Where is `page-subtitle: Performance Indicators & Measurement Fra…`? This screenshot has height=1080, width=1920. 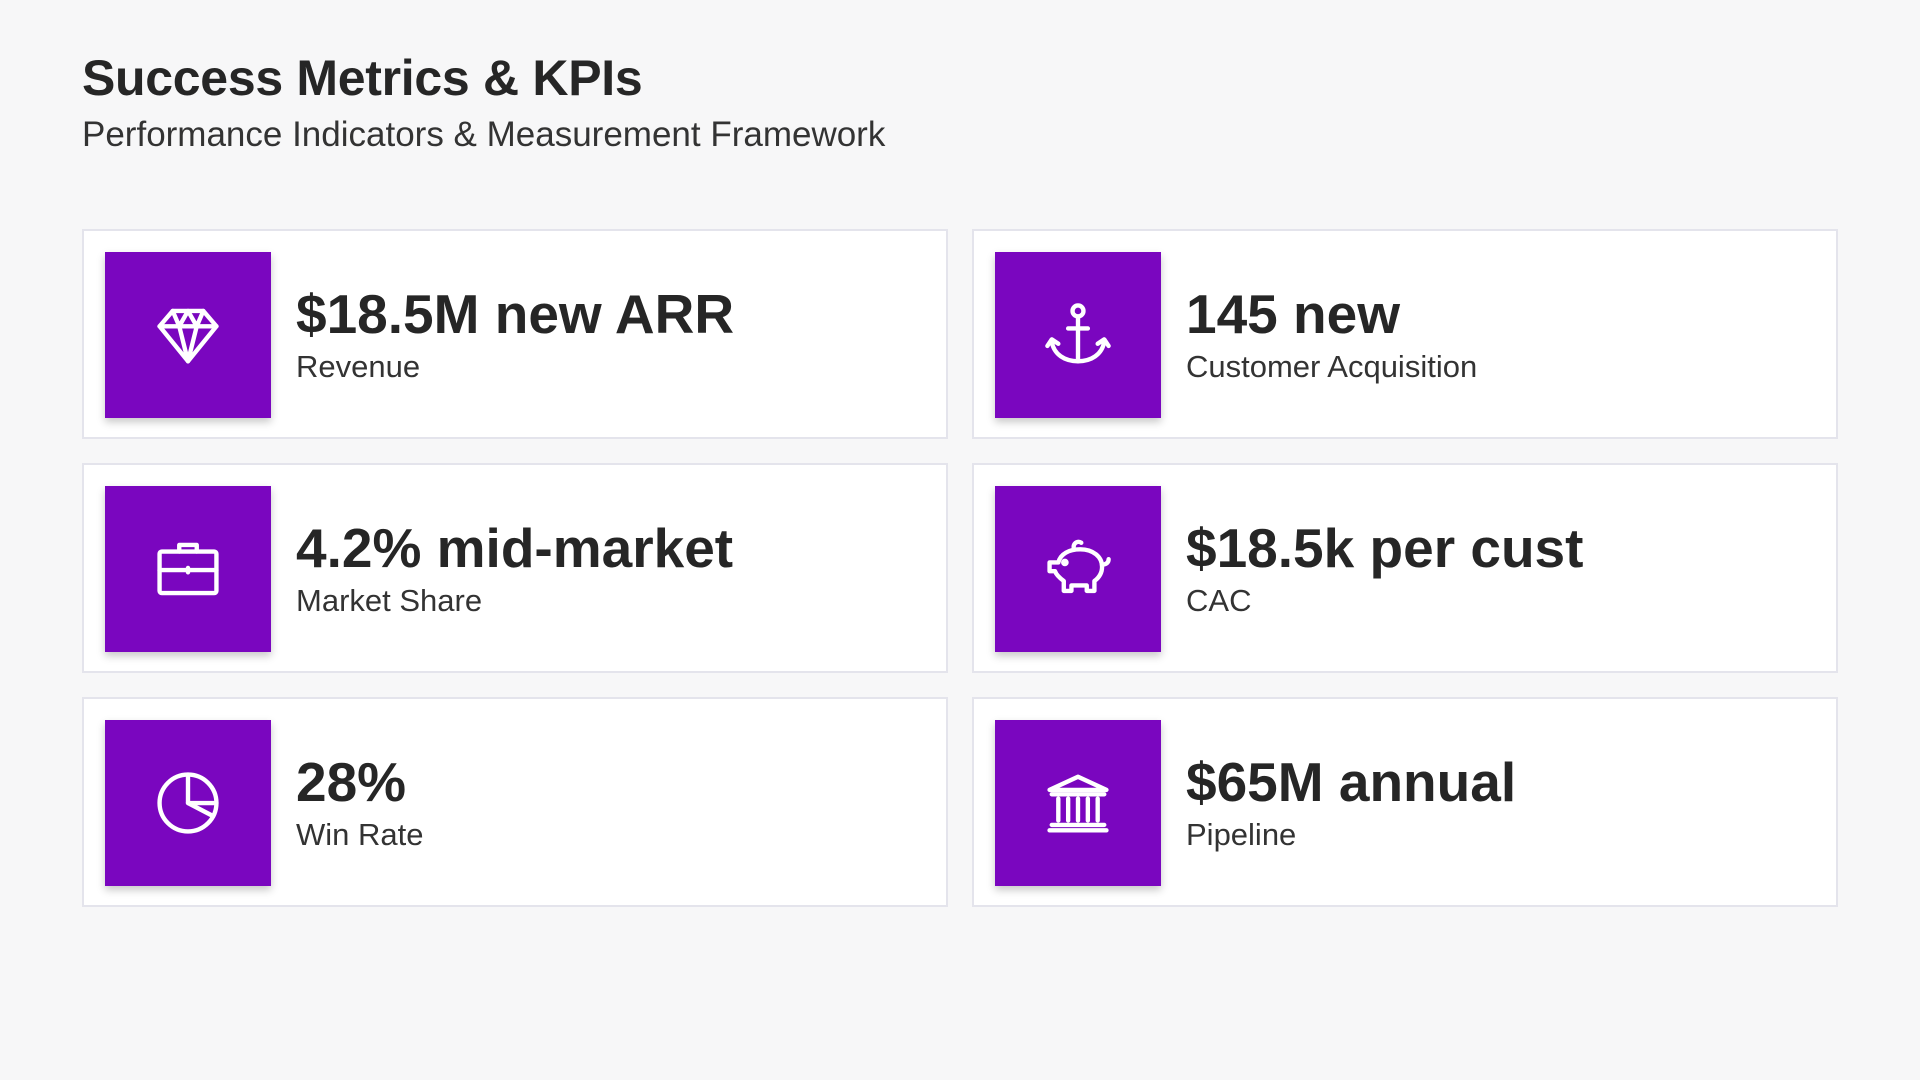
page-subtitle: Performance Indicators & Measurement Fra… is located at coordinates (484, 134).